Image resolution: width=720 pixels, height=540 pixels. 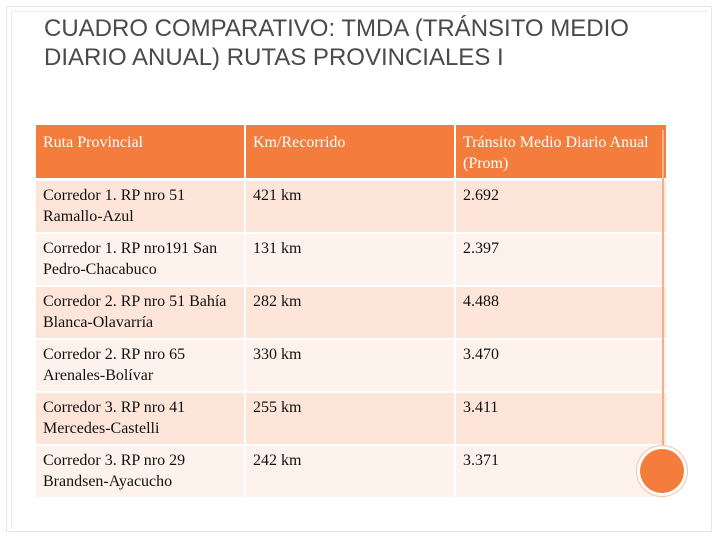 I want to click on header-transito-medio: Tránsito Medio Diario Anual (Prom), so click(x=560, y=153).